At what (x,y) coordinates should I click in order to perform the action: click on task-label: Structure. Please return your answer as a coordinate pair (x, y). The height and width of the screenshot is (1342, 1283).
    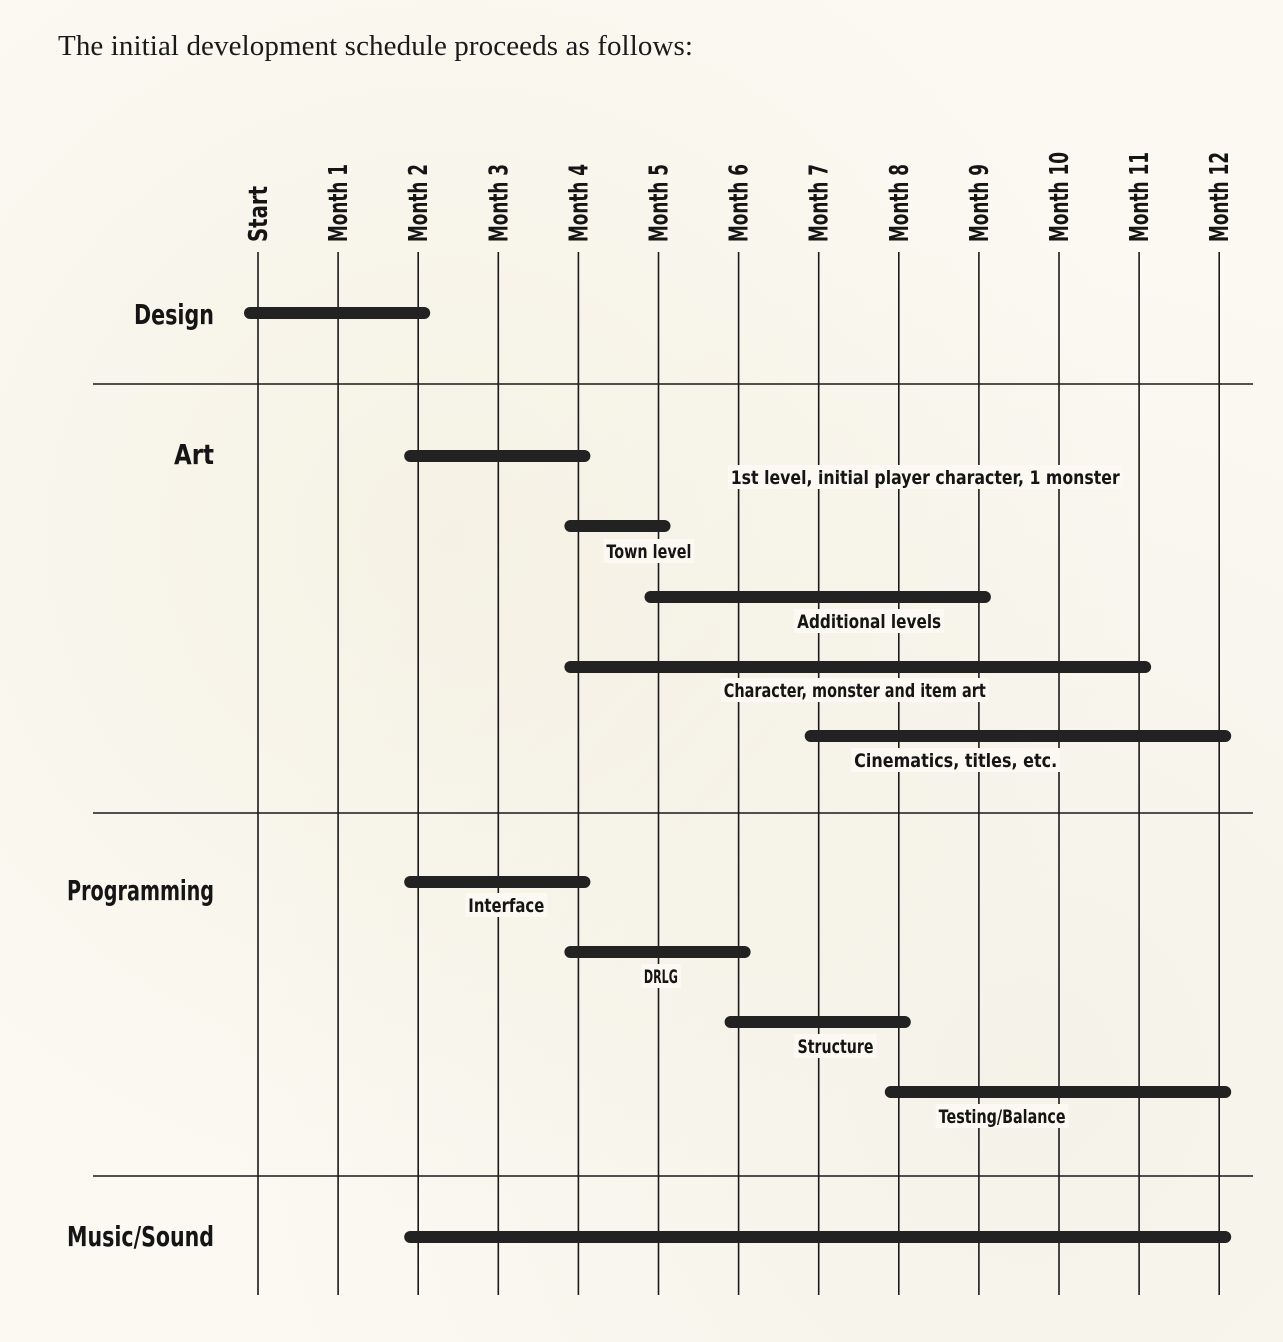
    Looking at the image, I should click on (836, 1047).